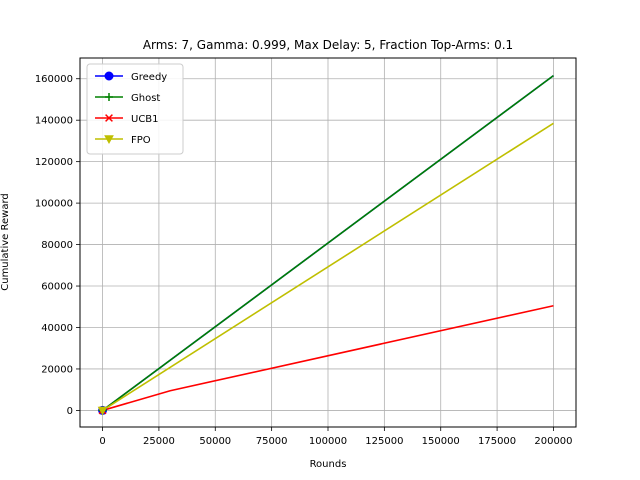 The width and height of the screenshot is (640, 480). I want to click on y-tick-label: 140000, so click(54, 121).